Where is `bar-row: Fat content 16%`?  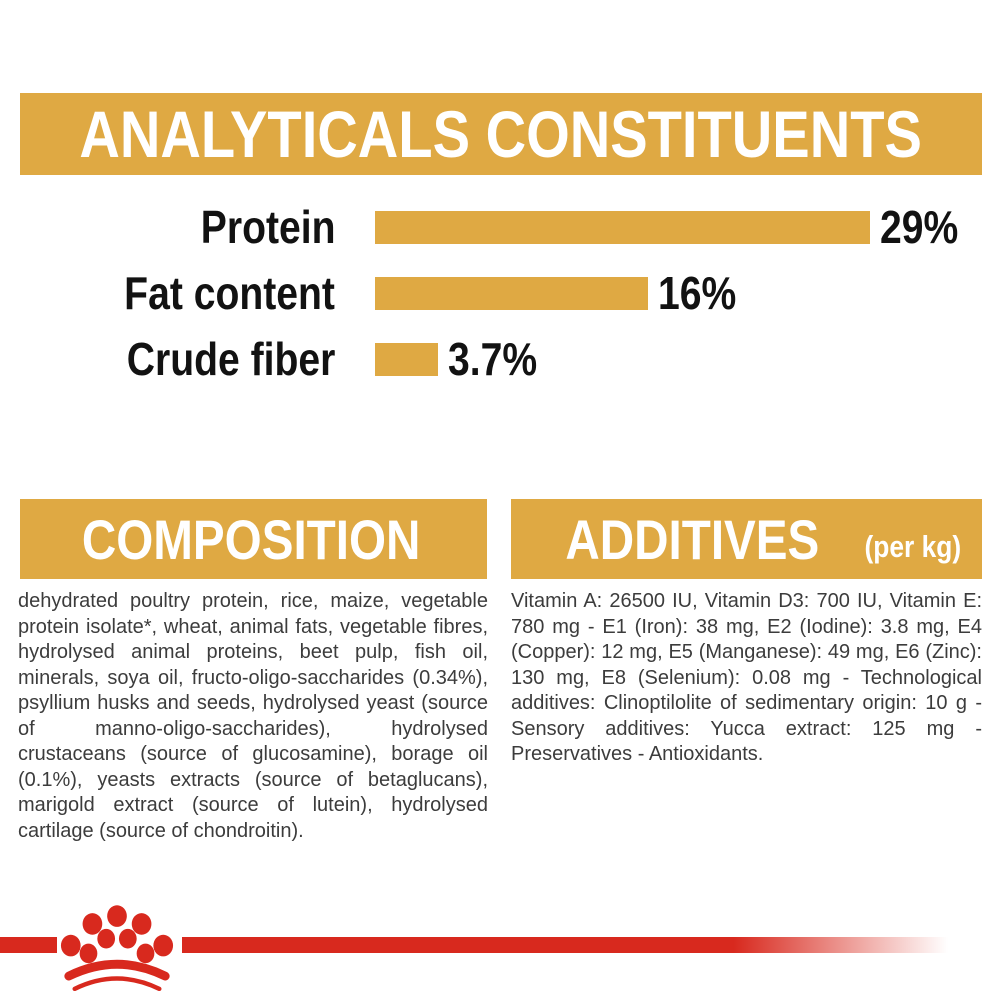 bar-row: Fat content 16% is located at coordinates (500, 293).